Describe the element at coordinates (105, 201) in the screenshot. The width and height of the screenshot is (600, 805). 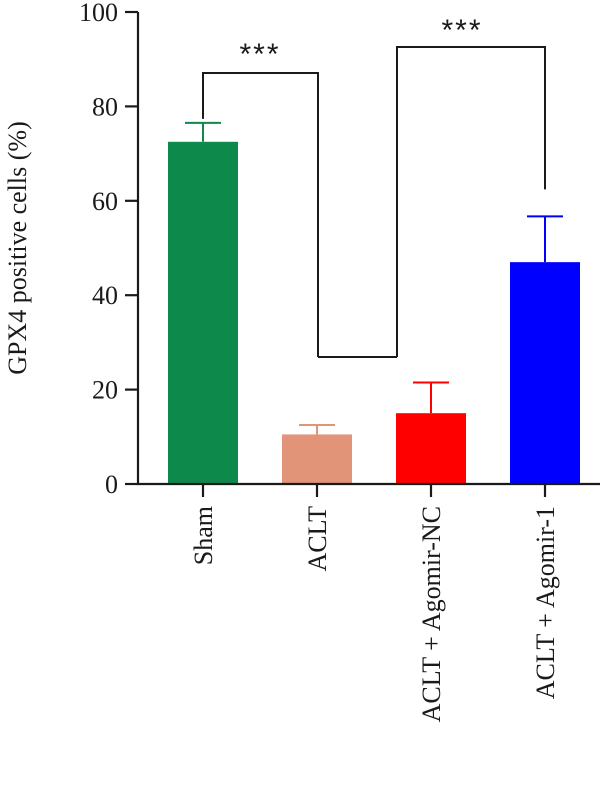
I see `y-tick-label-60: 60` at that location.